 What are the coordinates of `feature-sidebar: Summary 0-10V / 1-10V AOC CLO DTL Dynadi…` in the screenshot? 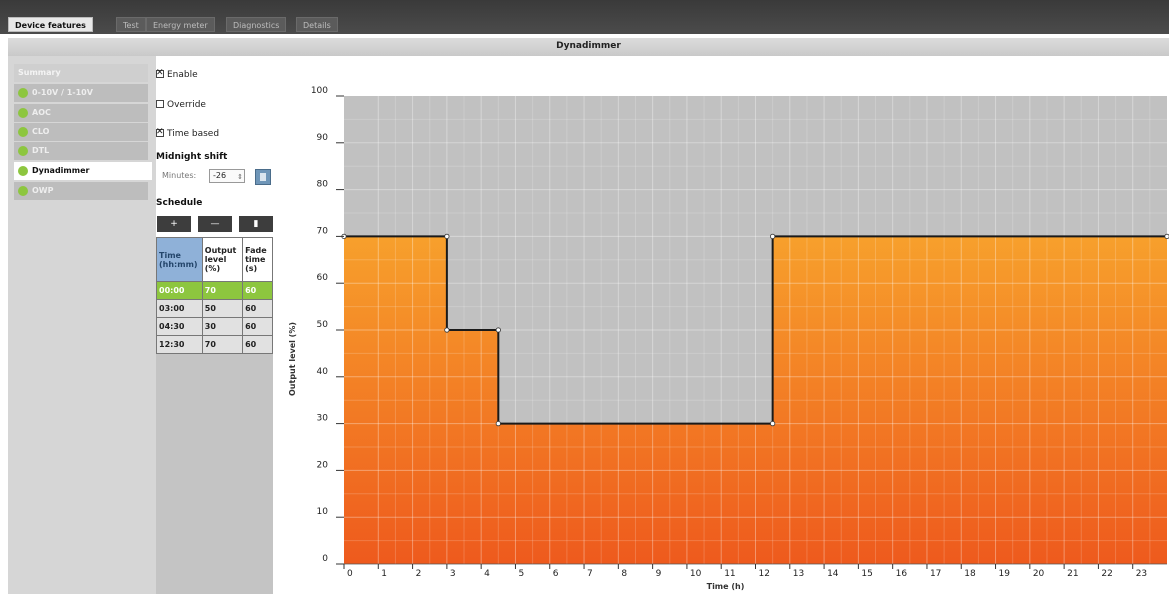 It's located at (82, 325).